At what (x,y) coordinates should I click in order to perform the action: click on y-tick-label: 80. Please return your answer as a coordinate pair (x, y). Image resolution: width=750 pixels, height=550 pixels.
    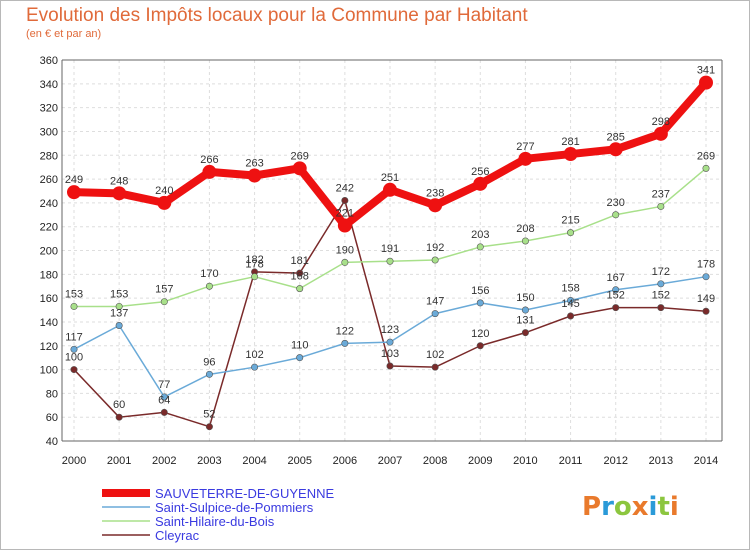
    Looking at the image, I should click on (52, 394).